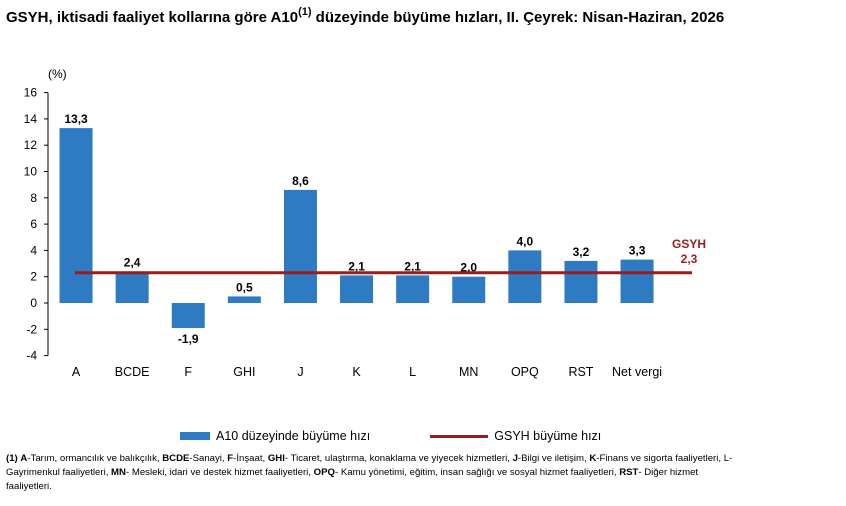 This screenshot has height=506, width=846. Describe the element at coordinates (356, 372) in the screenshot. I see `x-tick-label: K` at that location.